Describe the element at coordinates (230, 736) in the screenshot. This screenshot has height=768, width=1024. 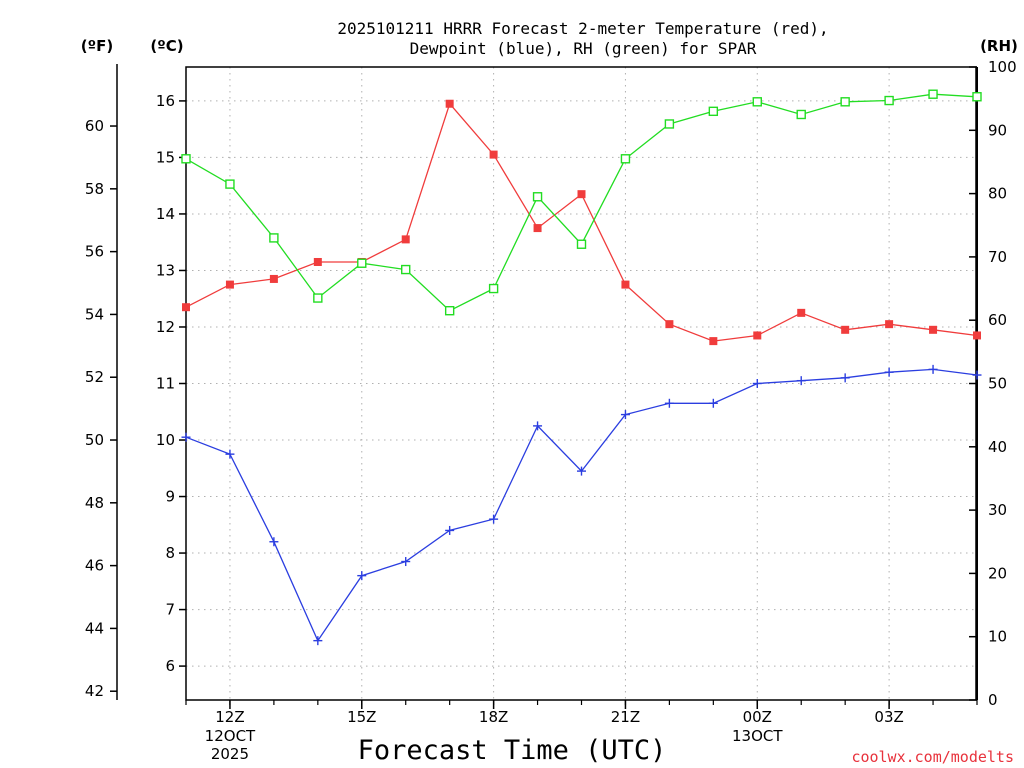
I see `x-date-label: 12OCT` at that location.